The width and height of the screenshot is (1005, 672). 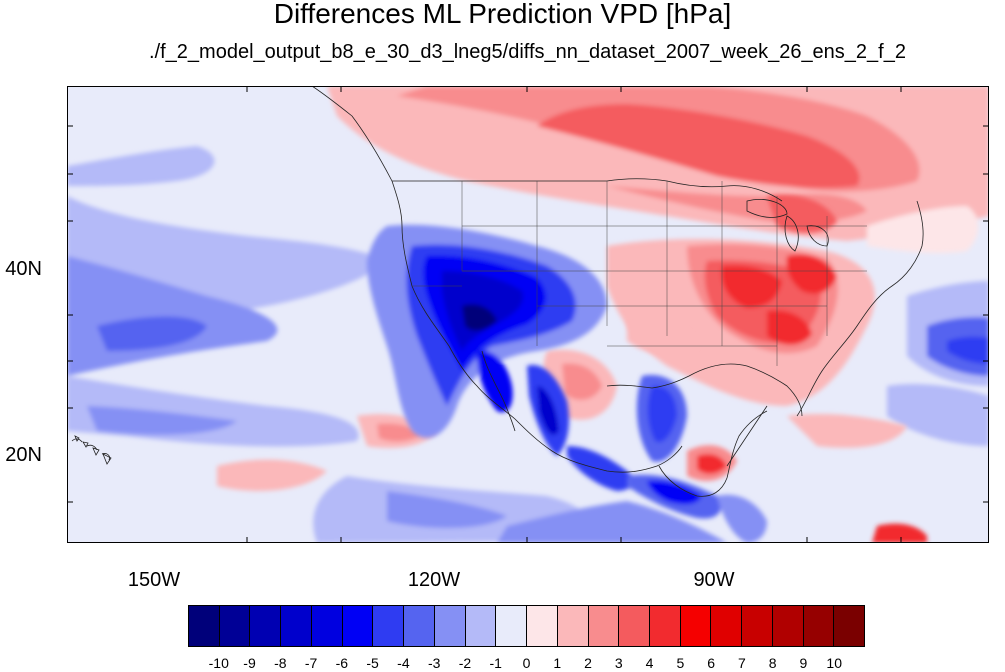 I want to click on plot-title: Differences ML Prediction VPD [hPa], so click(x=502, y=14).